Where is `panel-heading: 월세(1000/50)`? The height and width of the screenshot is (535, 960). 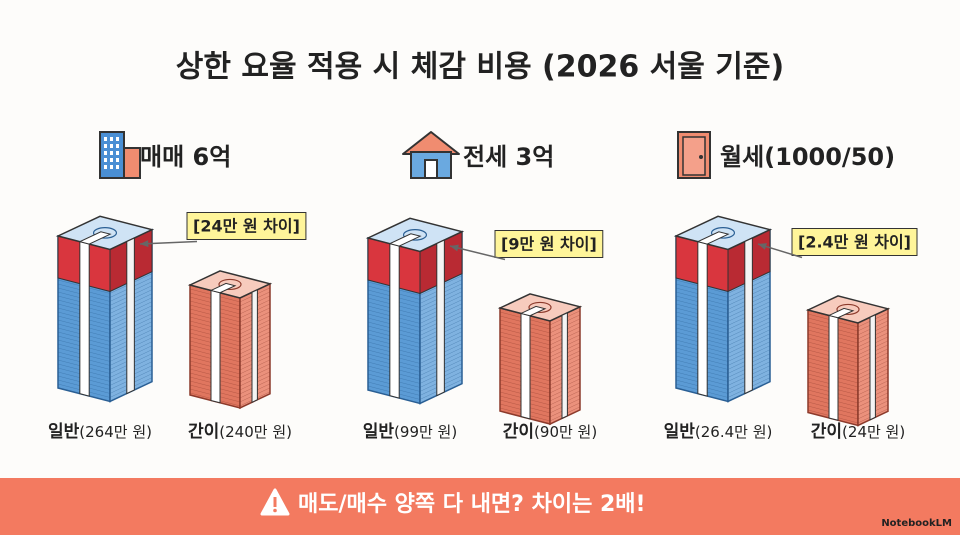 panel-heading: 월세(1000/50) is located at coordinates (807, 157).